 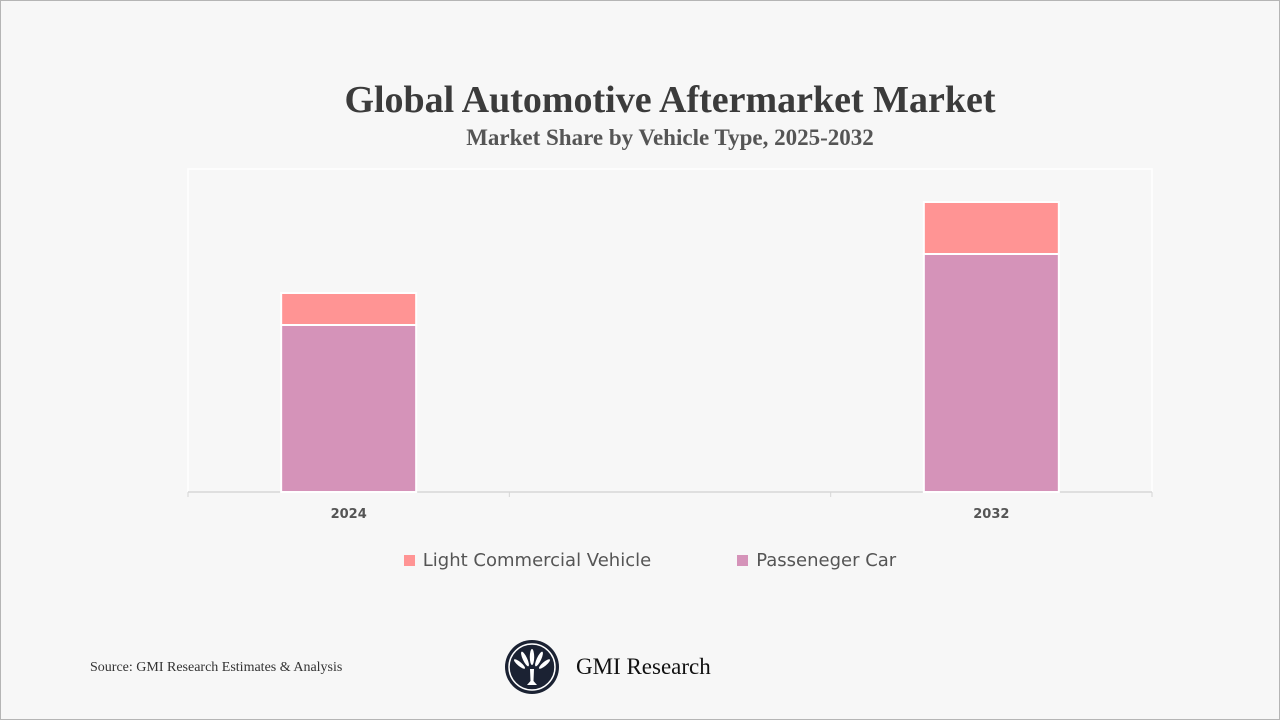 What do you see at coordinates (349, 514) in the screenshot?
I see `x-tick-label: 2024` at bounding box center [349, 514].